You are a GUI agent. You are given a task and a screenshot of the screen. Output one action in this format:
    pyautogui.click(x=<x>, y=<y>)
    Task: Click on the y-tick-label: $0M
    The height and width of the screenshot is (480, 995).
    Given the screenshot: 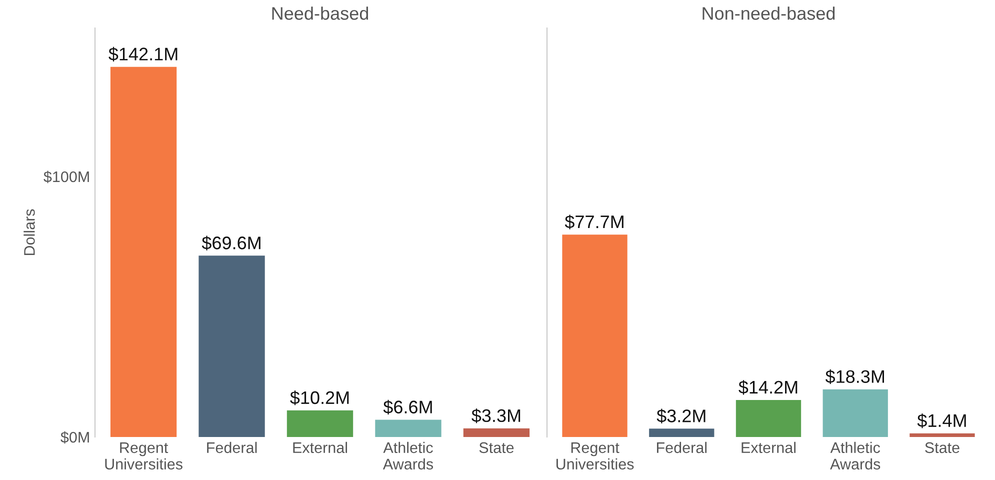 What is the action you would take?
    pyautogui.click(x=74, y=437)
    